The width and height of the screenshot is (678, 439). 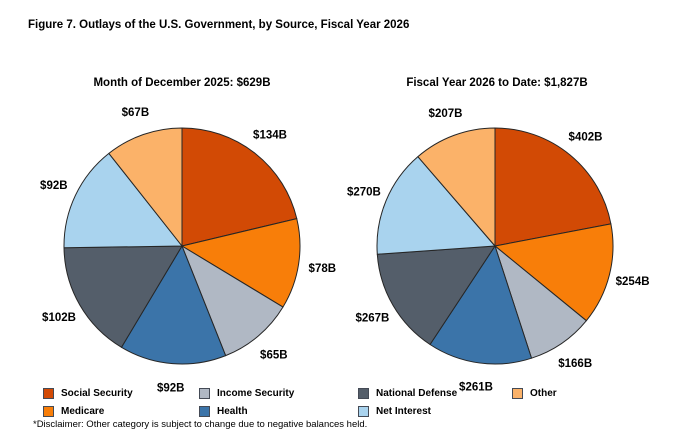 I want to click on right-chart-title: Fiscal Year 2026 to Date: $1,827B, so click(x=497, y=83).